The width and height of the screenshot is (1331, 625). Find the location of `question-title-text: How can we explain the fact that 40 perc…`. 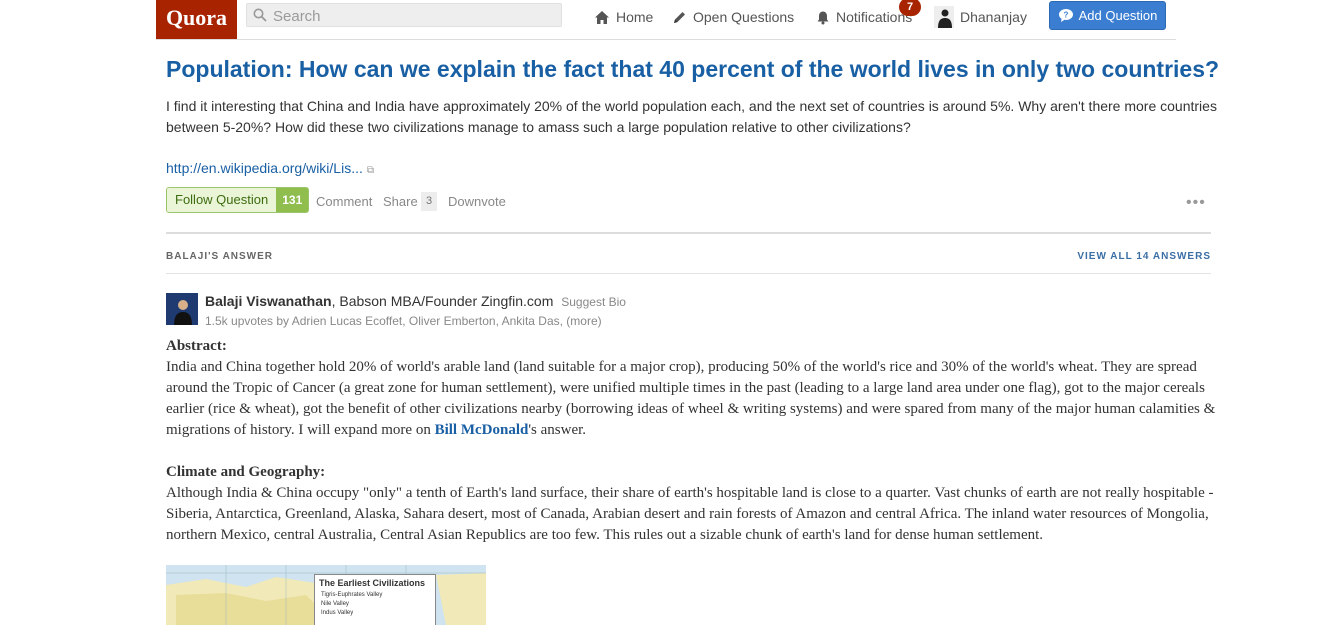

question-title-text: How can we explain the fact that 40 perc… is located at coordinates (759, 69).